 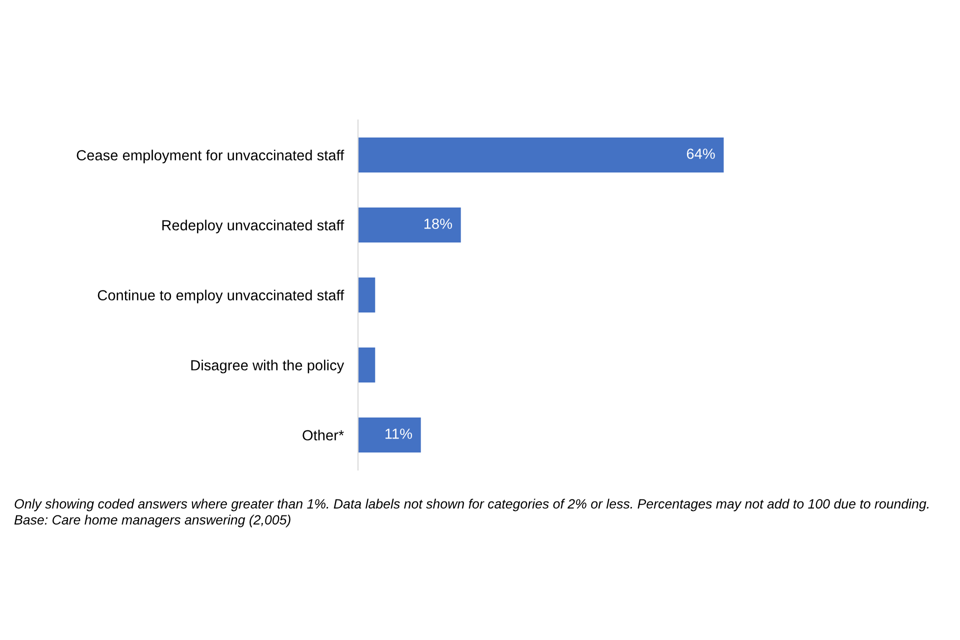 I want to click on data-label: 18%, so click(x=438, y=223).